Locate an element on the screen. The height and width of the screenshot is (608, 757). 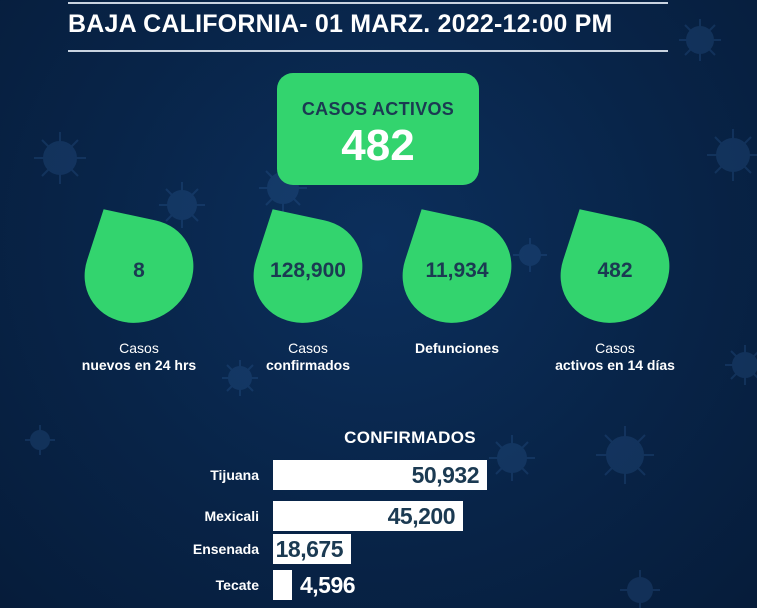
stat-value: 8 is located at coordinates (139, 270).